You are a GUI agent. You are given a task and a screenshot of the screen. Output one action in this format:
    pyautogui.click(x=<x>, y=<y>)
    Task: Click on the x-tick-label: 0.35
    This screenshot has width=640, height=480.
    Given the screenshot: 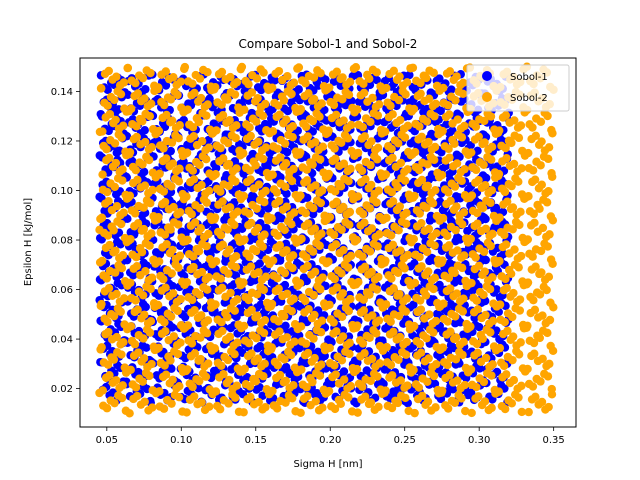 What is the action you would take?
    pyautogui.click(x=554, y=440)
    